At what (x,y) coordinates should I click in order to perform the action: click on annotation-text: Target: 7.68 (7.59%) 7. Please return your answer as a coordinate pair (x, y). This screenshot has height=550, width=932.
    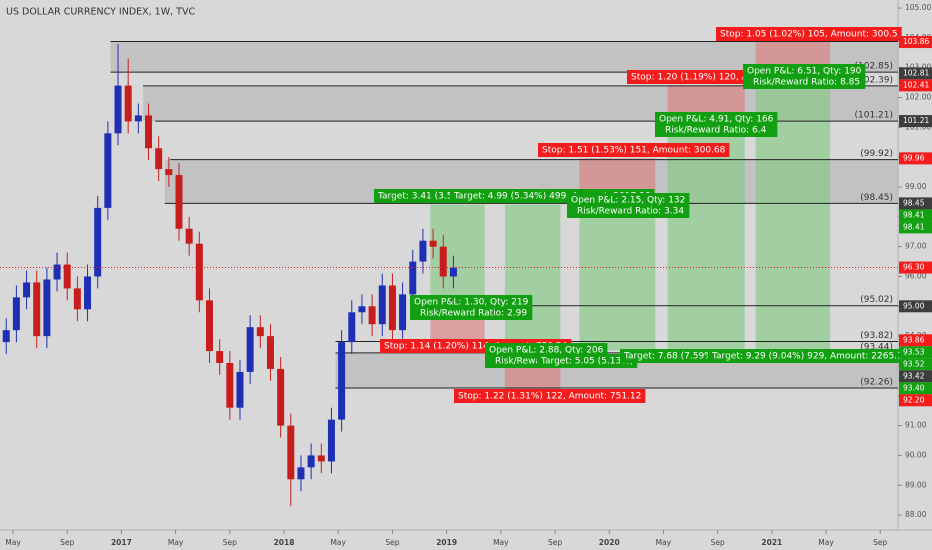
    Looking at the image, I should click on (674, 357).